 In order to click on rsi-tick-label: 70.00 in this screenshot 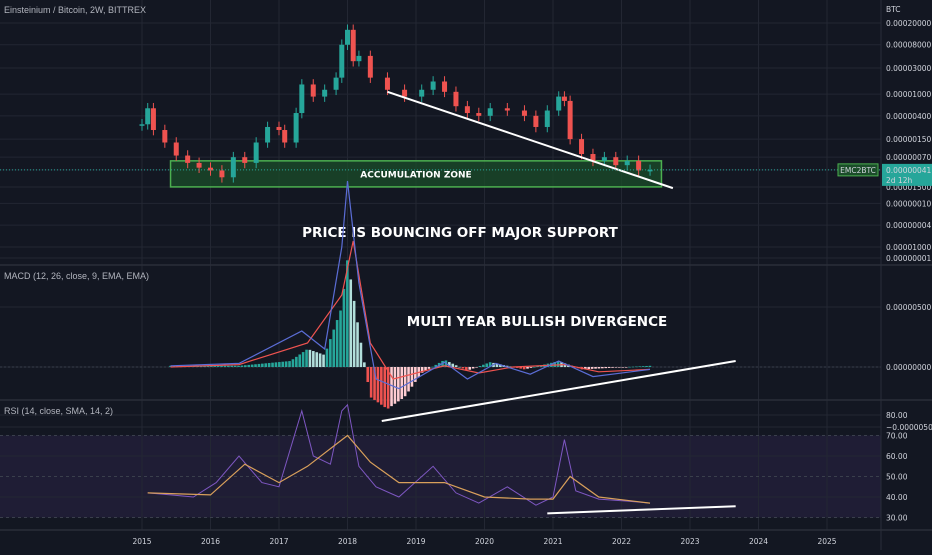, I will do `click(897, 436)`.